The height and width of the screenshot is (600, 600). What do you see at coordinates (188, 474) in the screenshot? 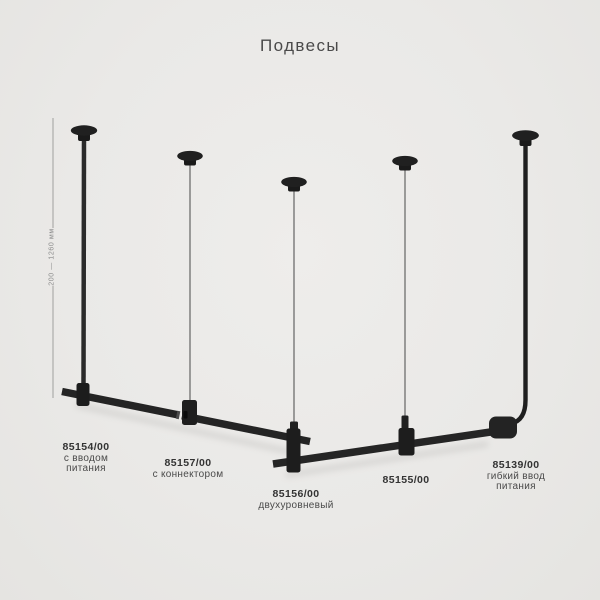
I see `product-name-line: с коннектором` at bounding box center [188, 474].